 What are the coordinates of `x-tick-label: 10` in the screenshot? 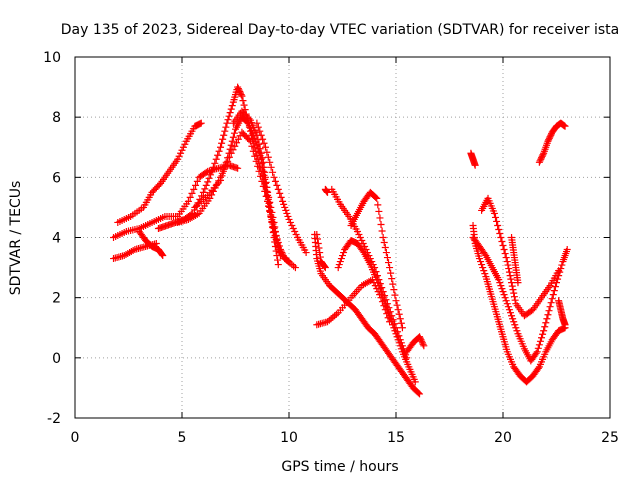 It's located at (289, 438).